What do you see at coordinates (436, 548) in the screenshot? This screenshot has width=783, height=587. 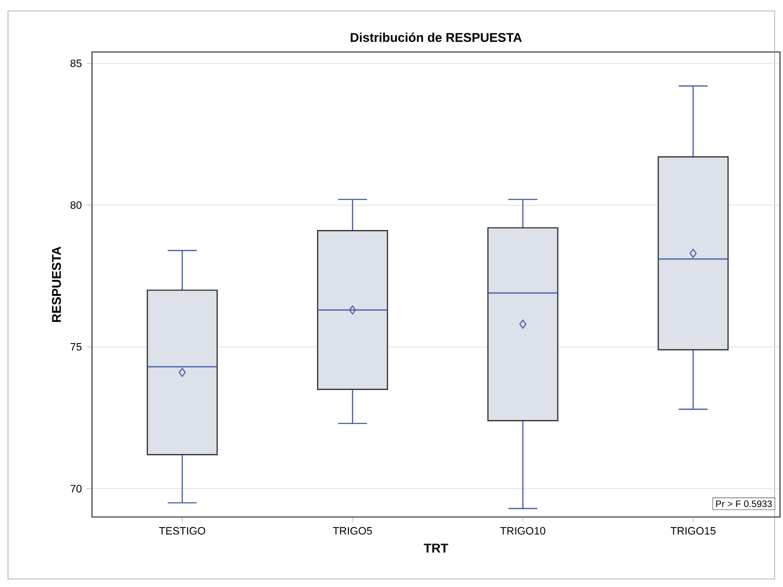 I see `x-axis-title: TRT` at bounding box center [436, 548].